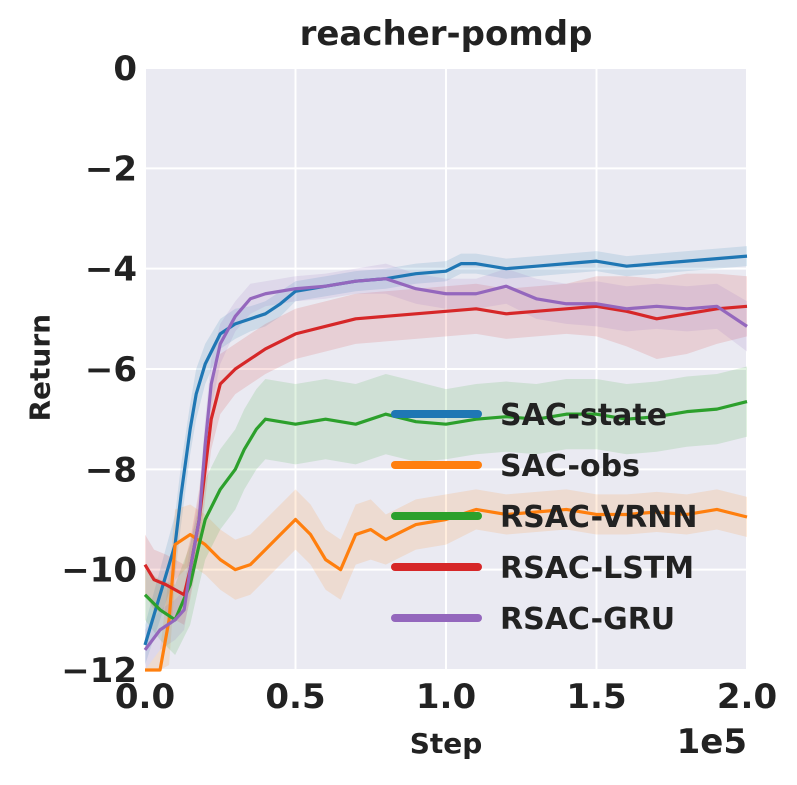 The height and width of the screenshot is (785, 797). Describe the element at coordinates (598, 517) in the screenshot. I see `legend-label: RSAC-VRNN` at that location.